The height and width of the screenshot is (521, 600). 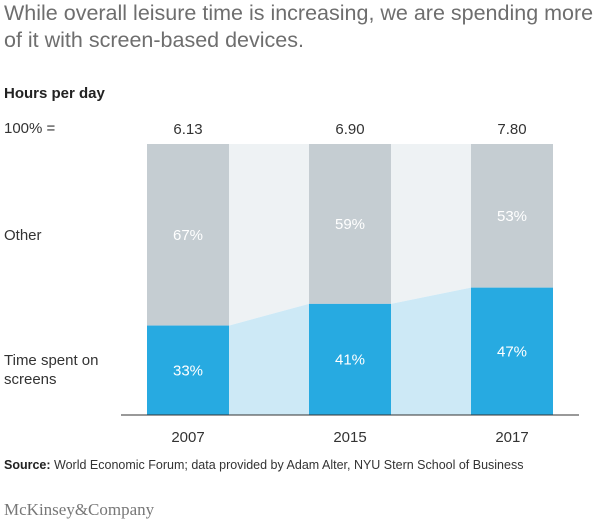 I want to click on total-hours-label: 6.13, so click(x=187, y=129).